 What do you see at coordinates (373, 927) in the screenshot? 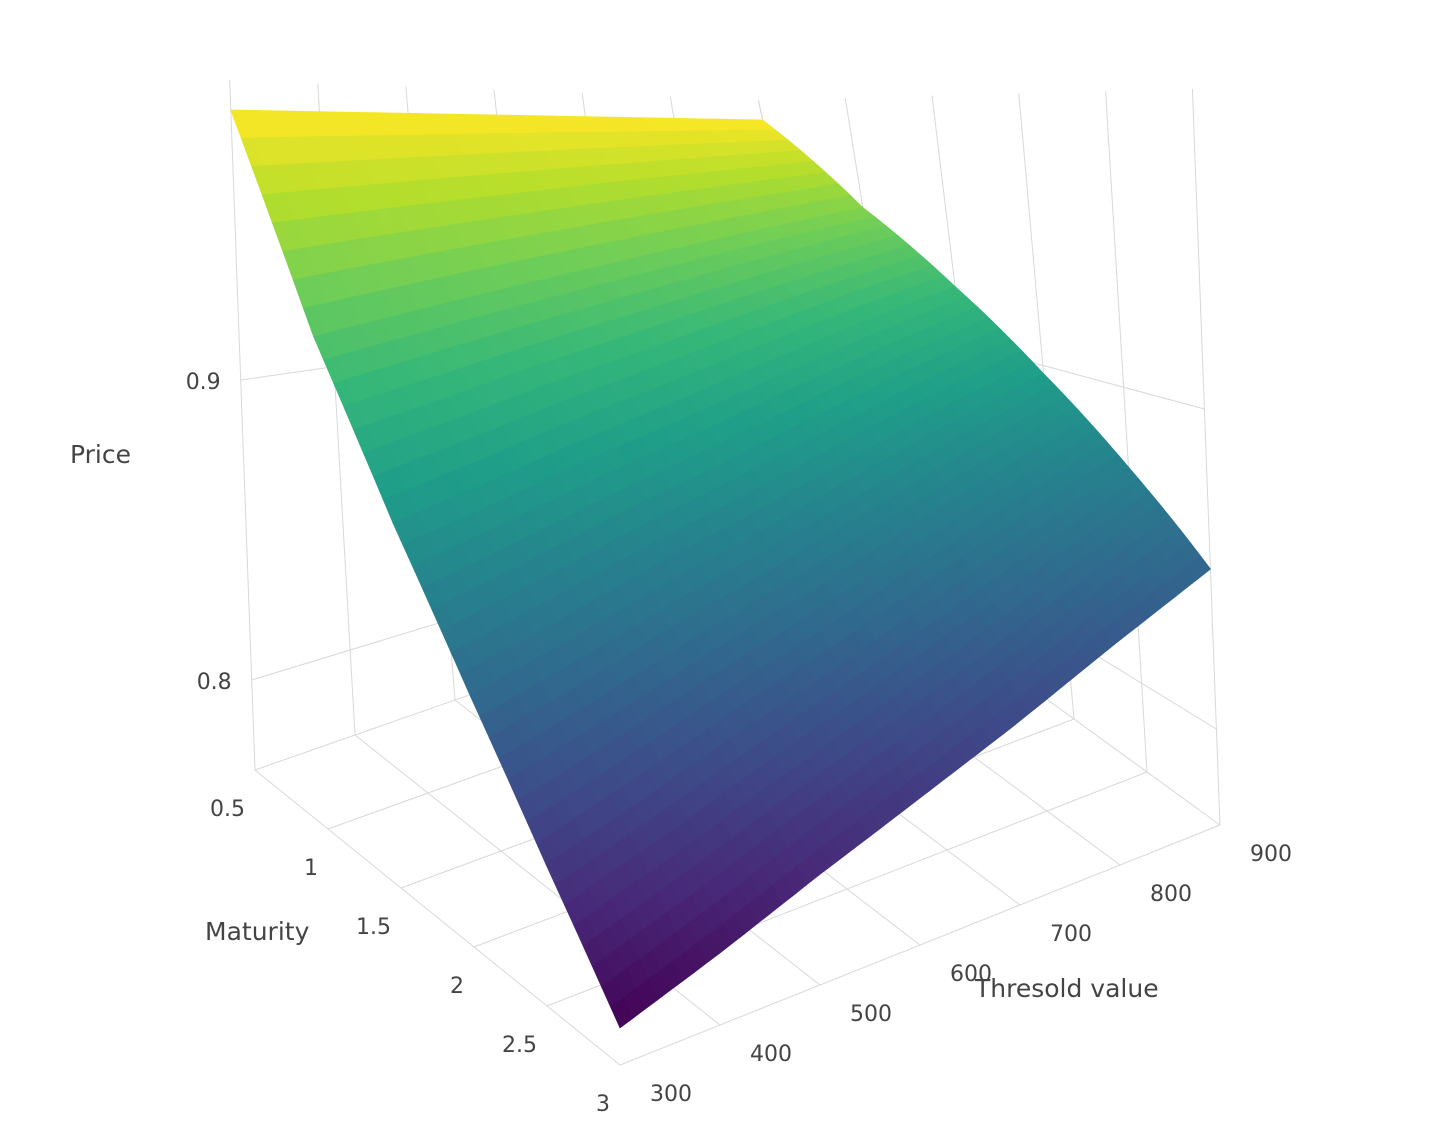
I see `y-tick-label: 1.5` at bounding box center [373, 927].